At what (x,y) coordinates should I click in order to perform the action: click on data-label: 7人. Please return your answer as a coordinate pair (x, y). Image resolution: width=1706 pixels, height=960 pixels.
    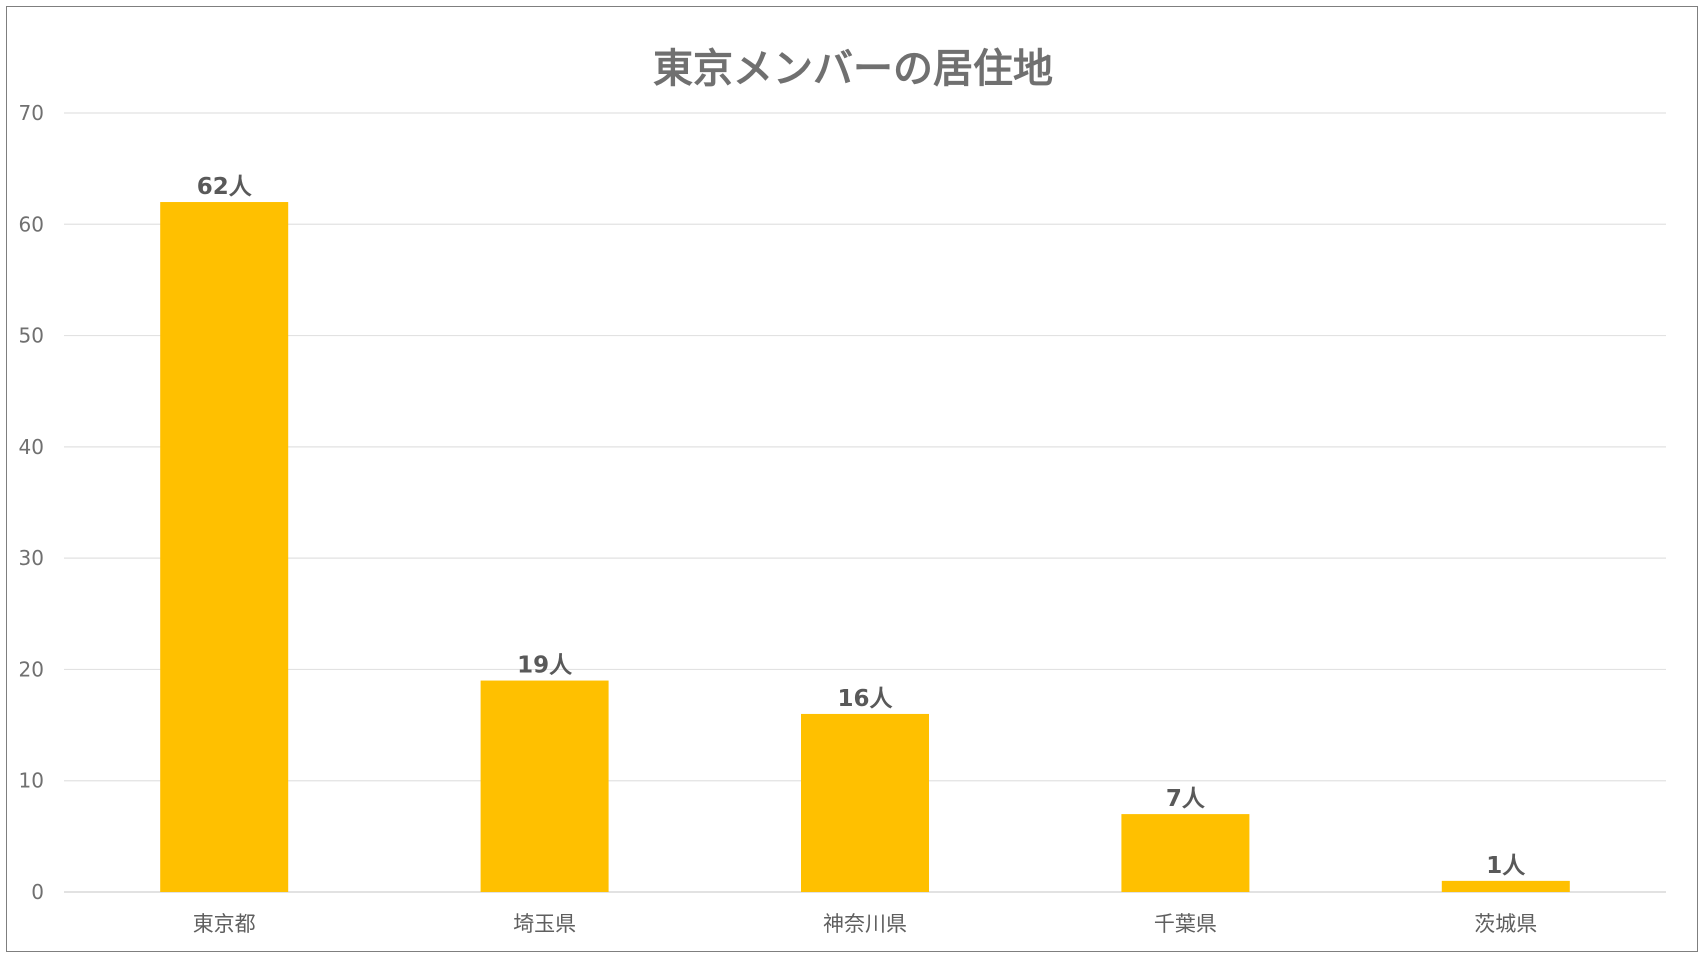
    Looking at the image, I should click on (1186, 799).